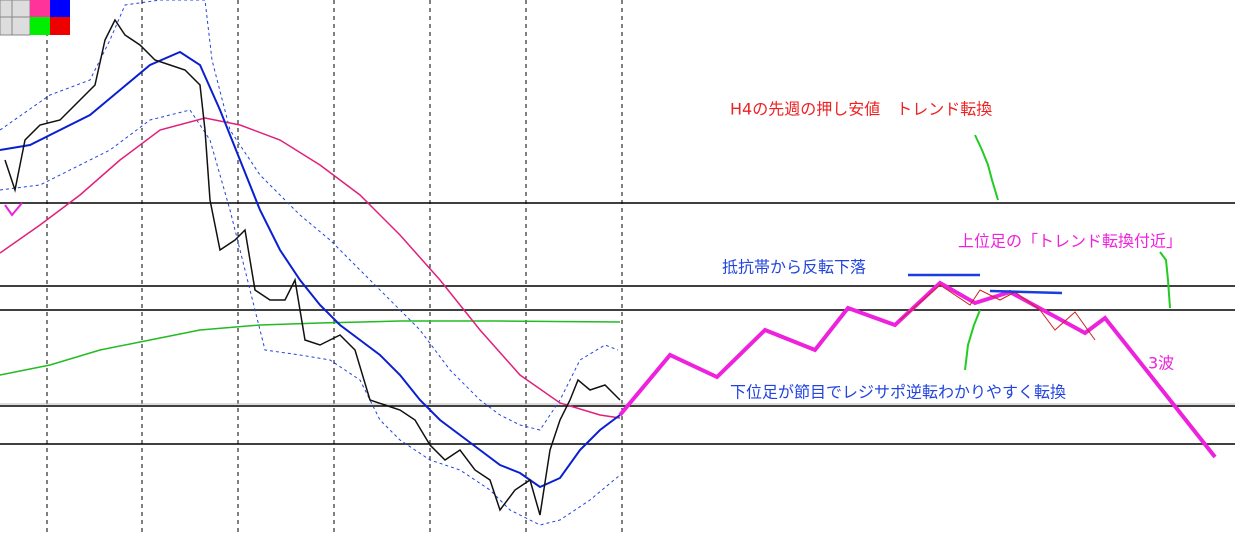 The height and width of the screenshot is (535, 1235). Describe the element at coordinates (1067, 252) in the screenshot. I see `pointer-squiggles` at that location.